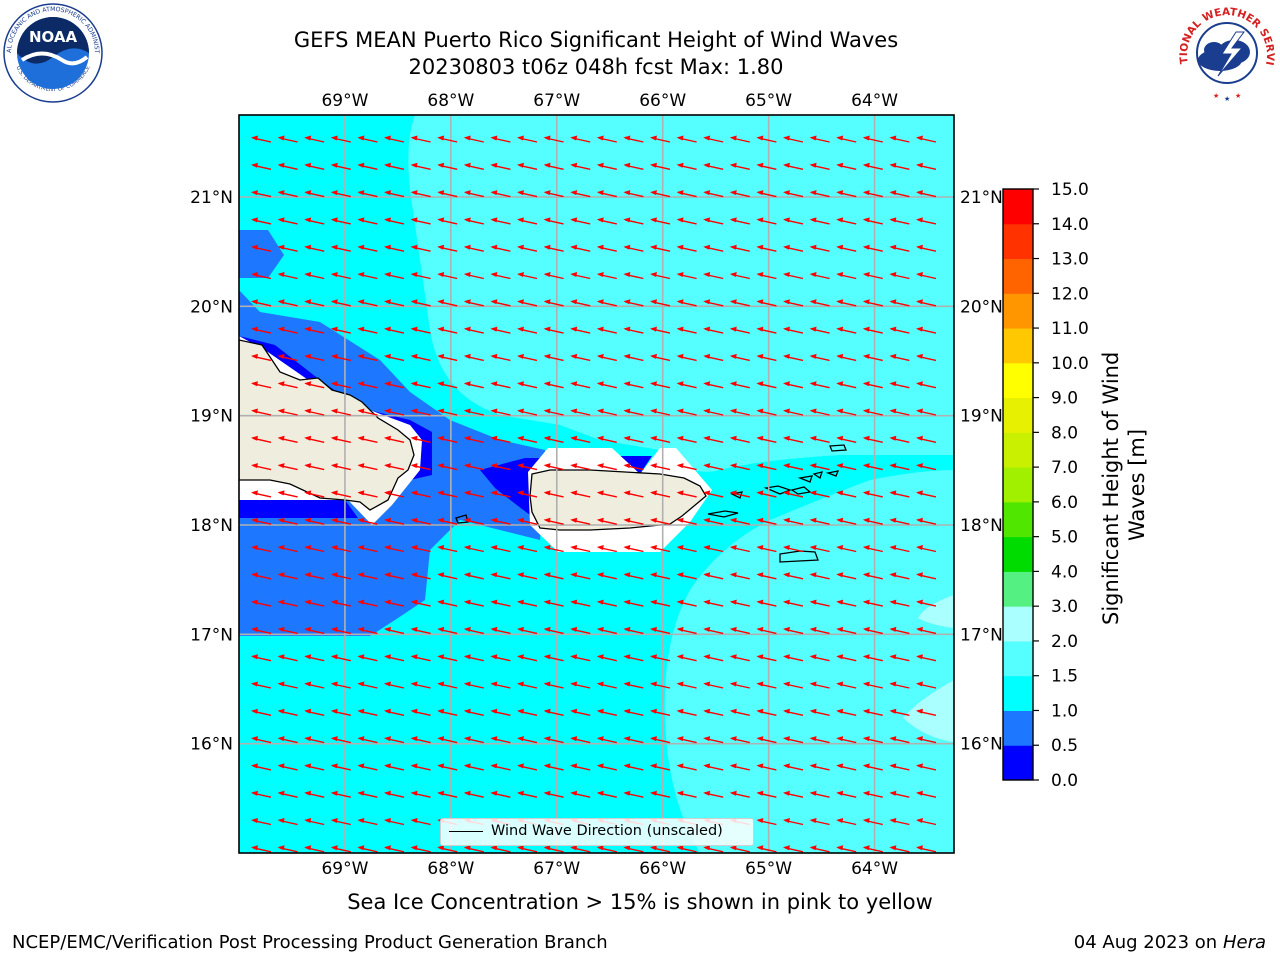 The width and height of the screenshot is (1280, 960). I want to click on lat-tick-label: 18°N, so click(211, 526).